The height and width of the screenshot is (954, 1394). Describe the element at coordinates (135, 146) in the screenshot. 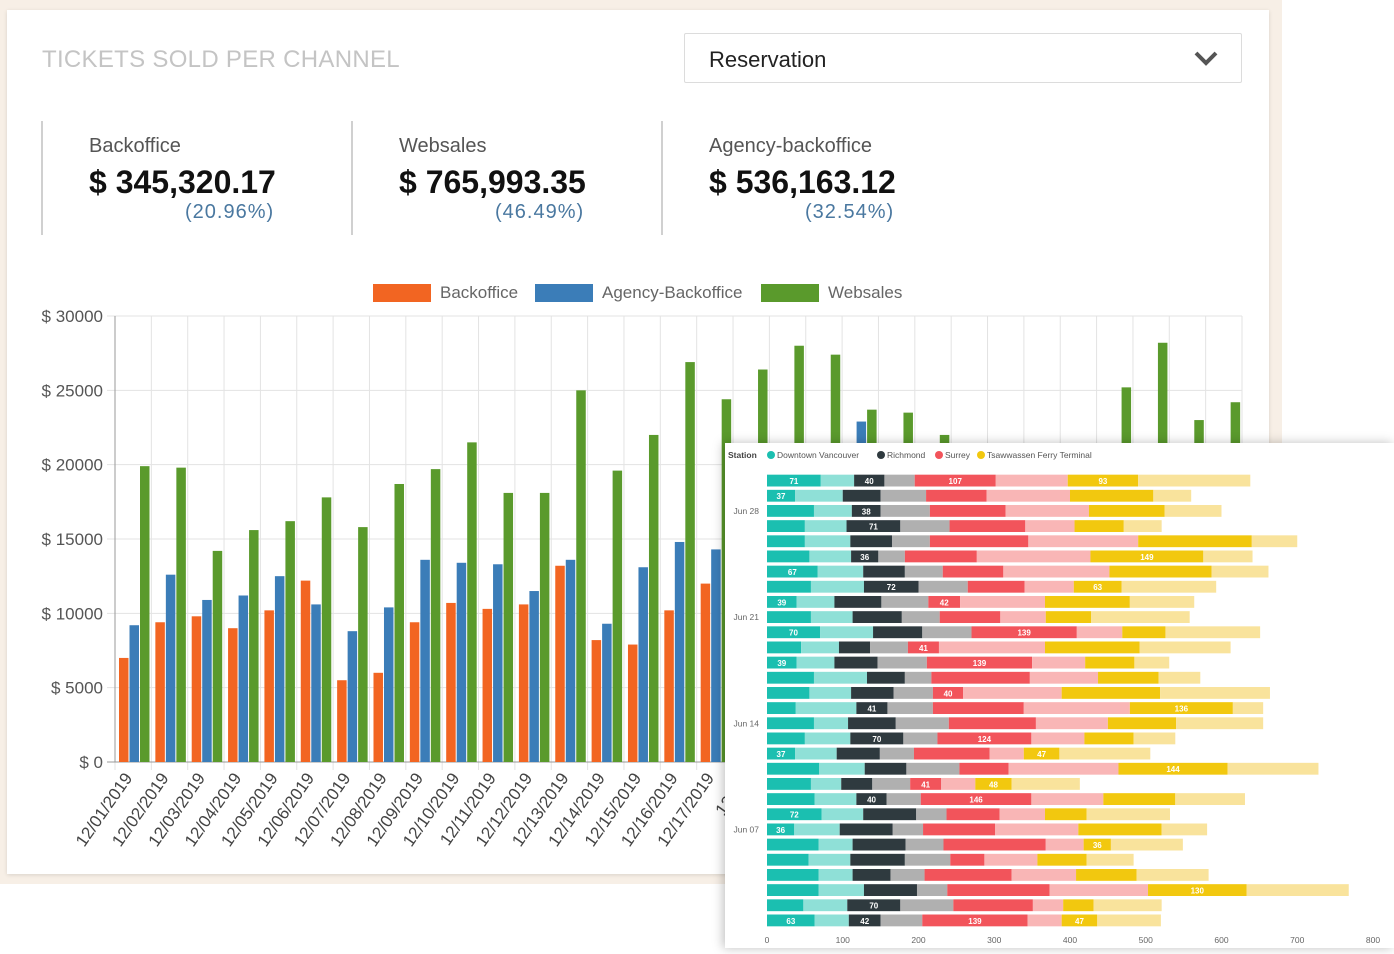

I see `kpi-label: Backoffice` at that location.